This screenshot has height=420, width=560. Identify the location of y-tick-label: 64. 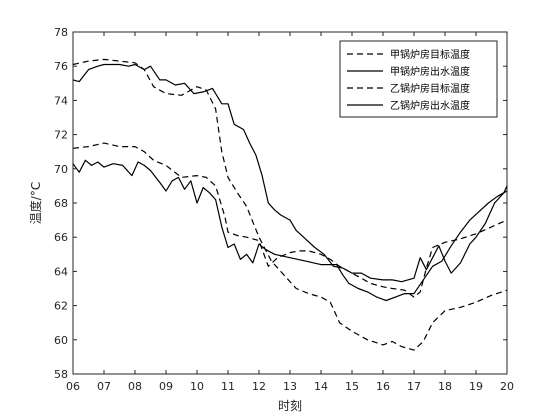
(61, 271).